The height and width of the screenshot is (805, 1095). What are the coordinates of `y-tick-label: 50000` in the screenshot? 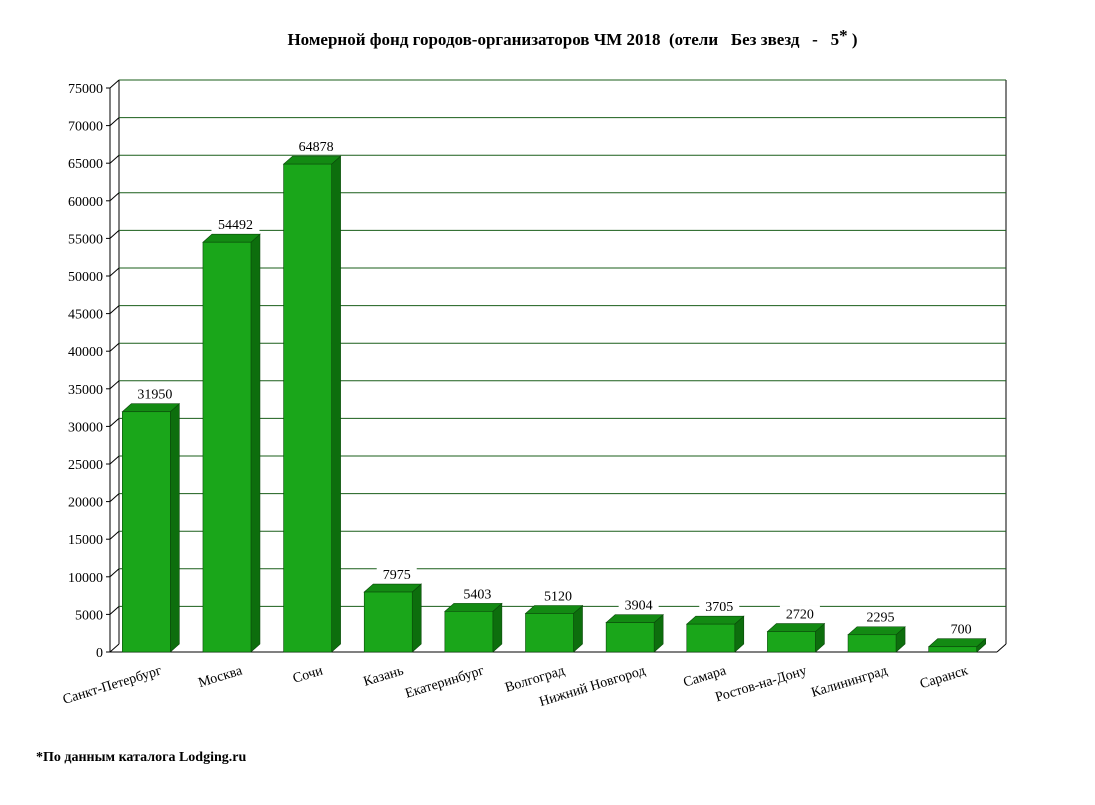 It's located at (85, 277).